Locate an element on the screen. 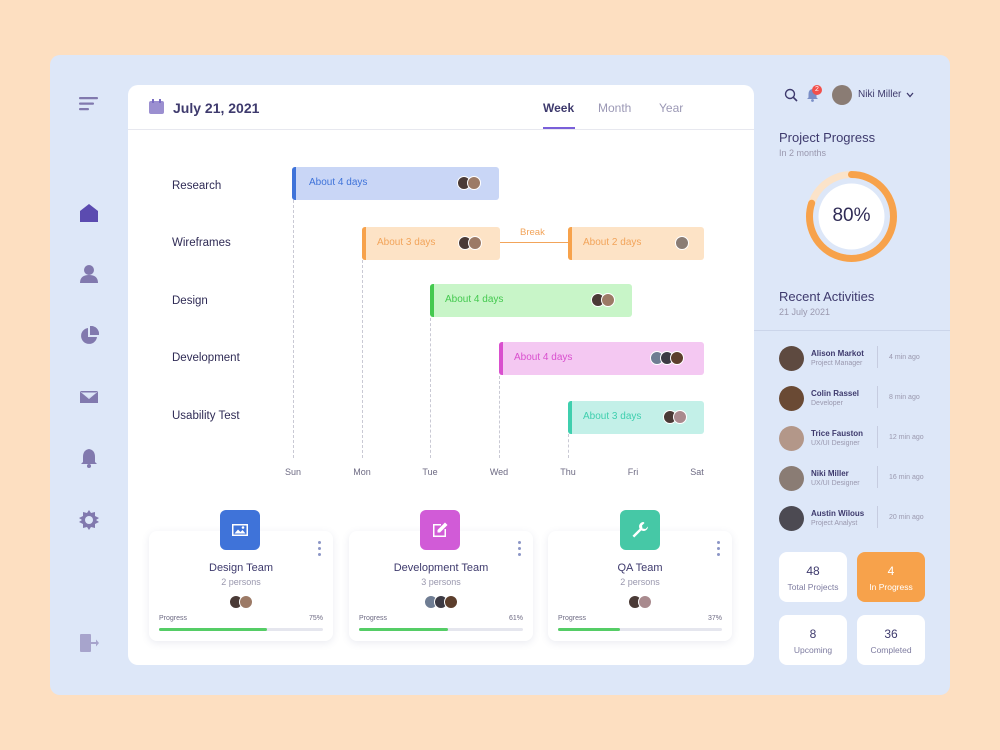  tab-year: Year is located at coordinates (671, 108).